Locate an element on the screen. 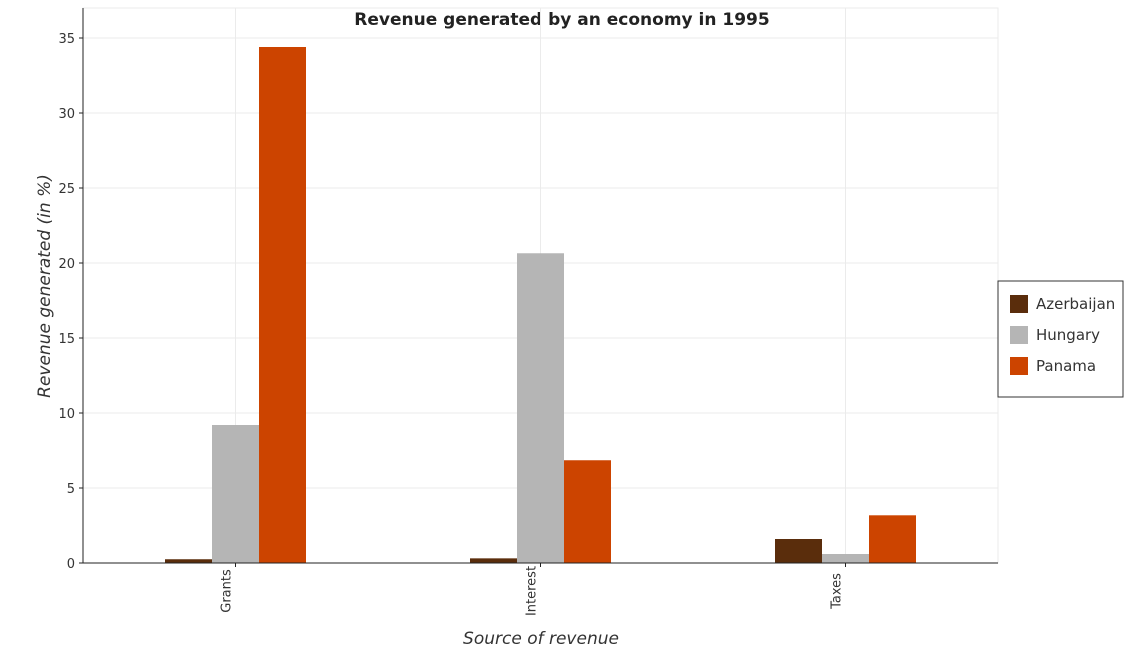 The height and width of the screenshot is (654, 1125). x-tick-label: Taxes is located at coordinates (837, 591).